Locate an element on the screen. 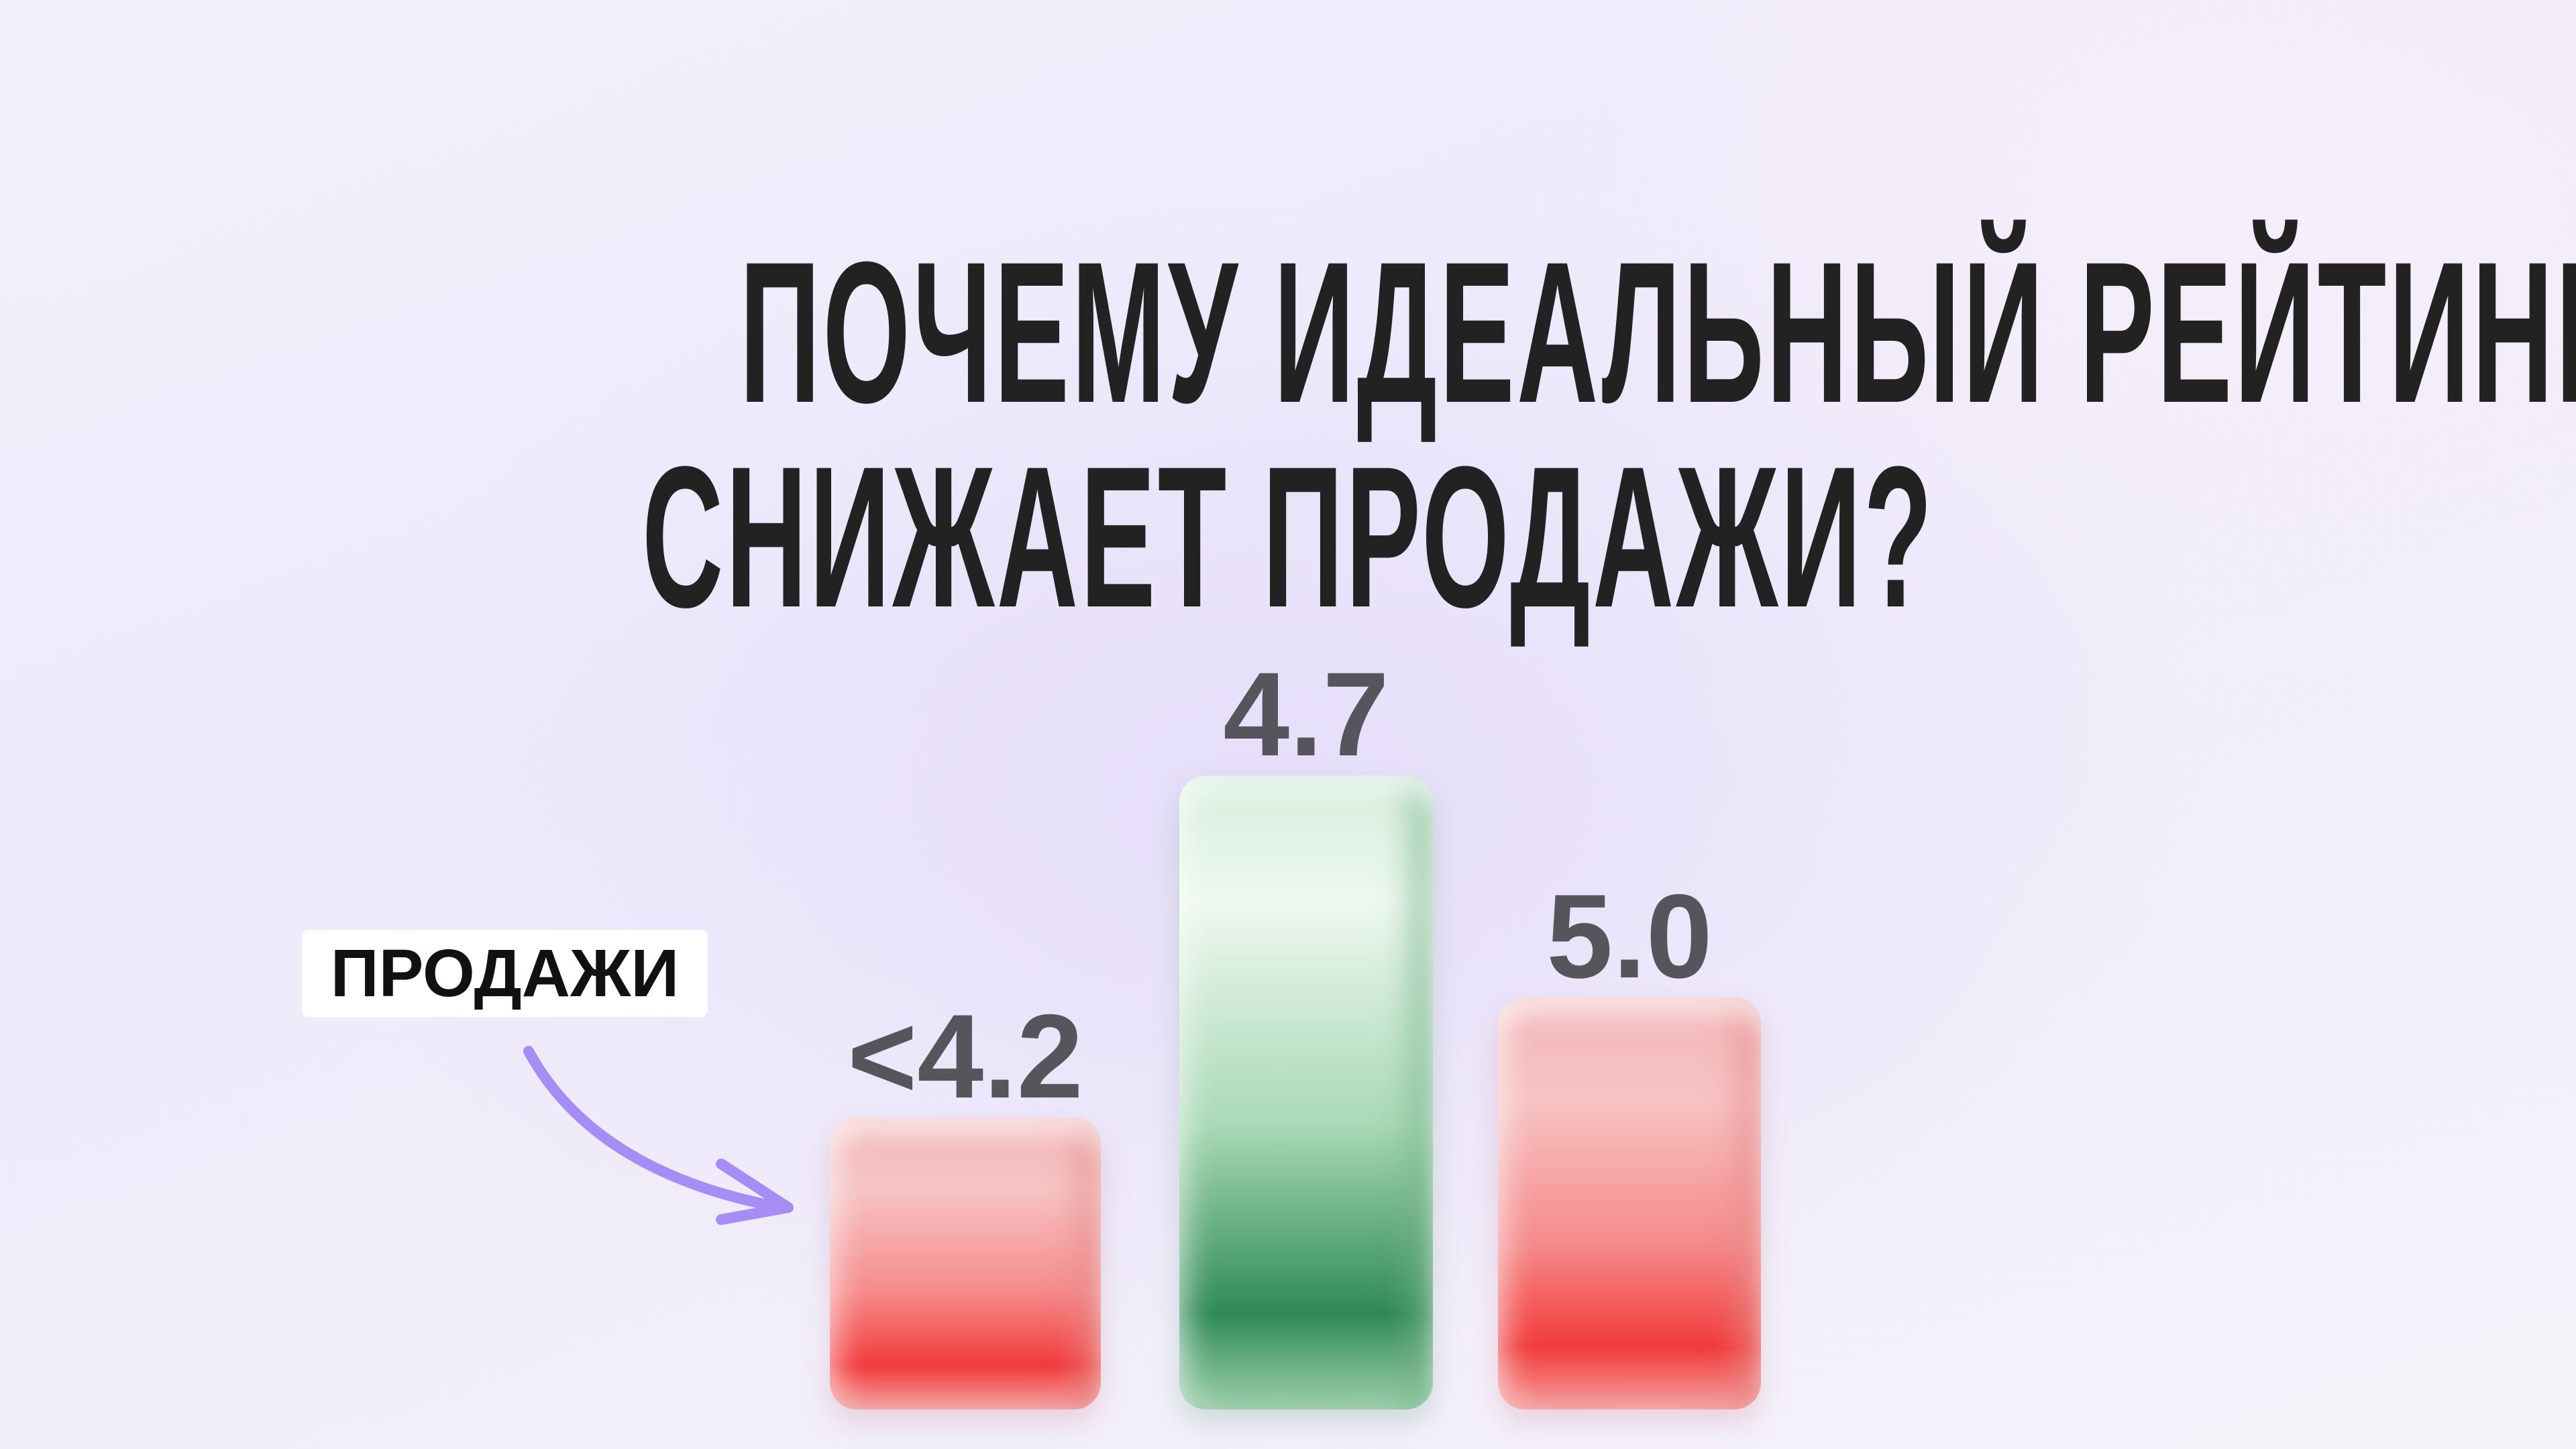 The width and height of the screenshot is (2576, 1449). sales-label: ПРОДАЖИ is located at coordinates (505, 973).